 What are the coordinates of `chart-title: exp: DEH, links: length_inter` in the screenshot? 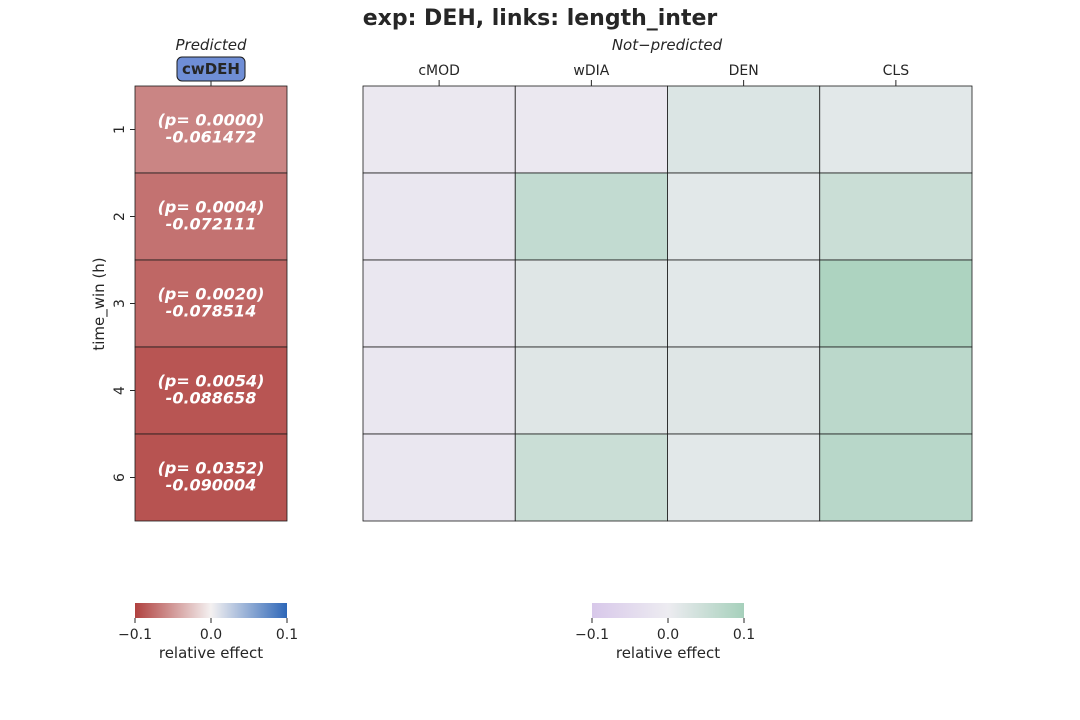 It's located at (540, 18).